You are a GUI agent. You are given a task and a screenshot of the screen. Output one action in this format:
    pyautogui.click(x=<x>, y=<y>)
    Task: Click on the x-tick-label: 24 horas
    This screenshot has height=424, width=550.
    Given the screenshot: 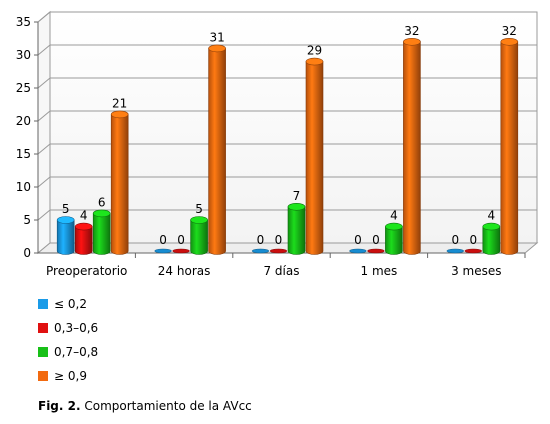 What is the action you would take?
    pyautogui.click(x=184, y=271)
    